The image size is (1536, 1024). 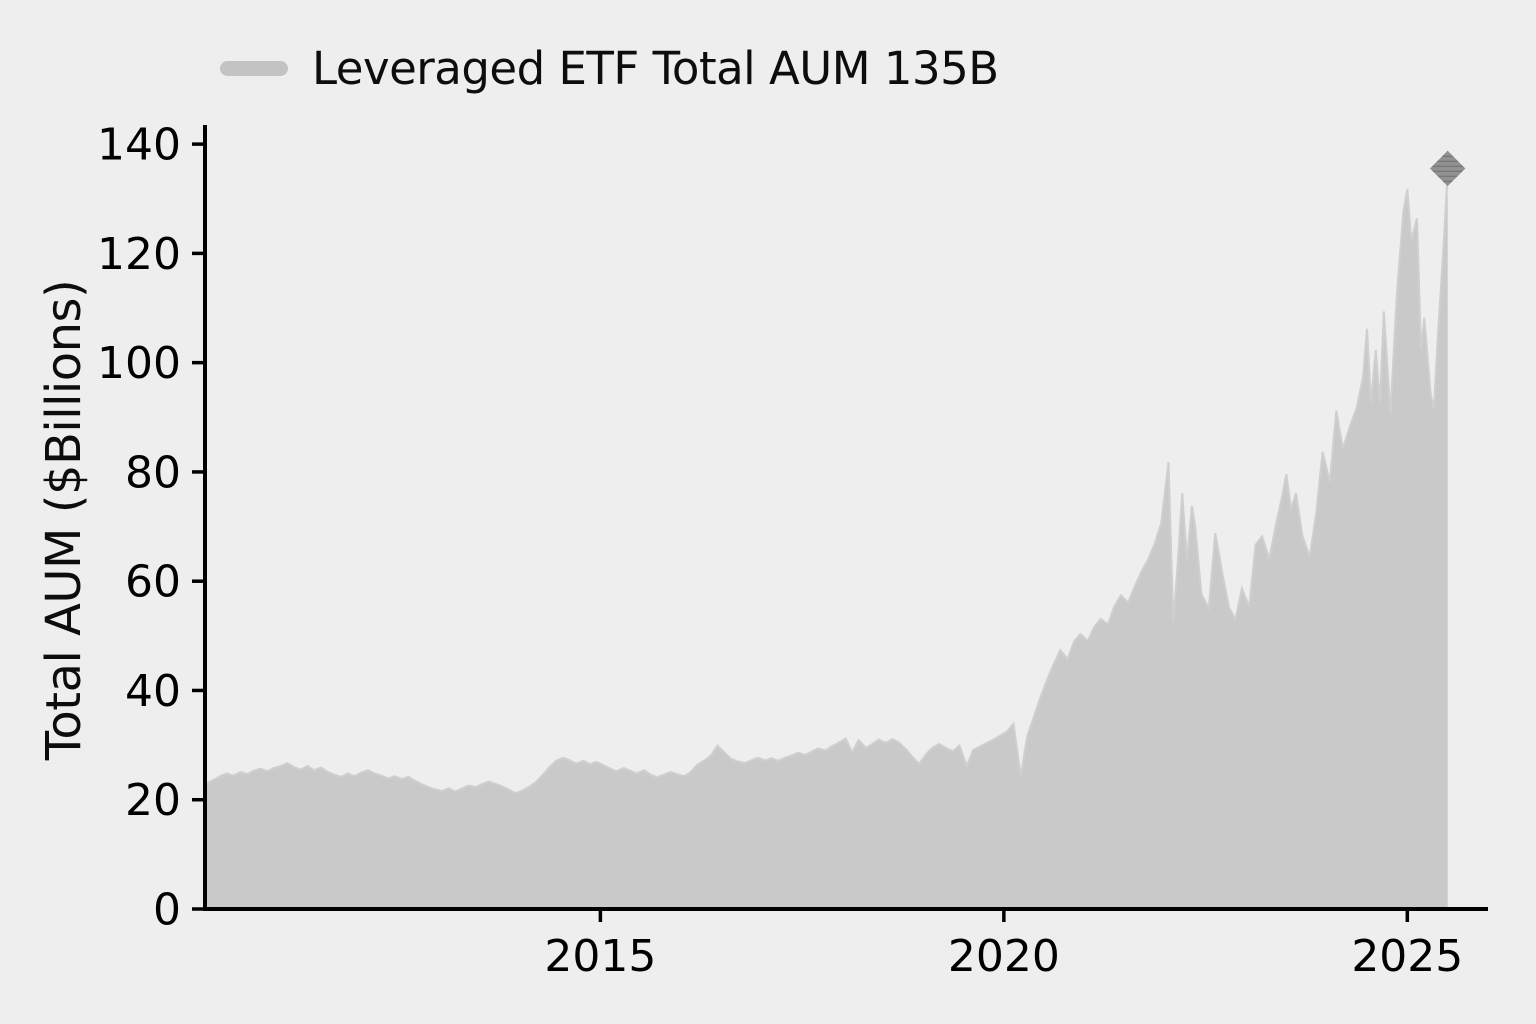 I want to click on y-tick-label: 40, so click(x=153, y=691).